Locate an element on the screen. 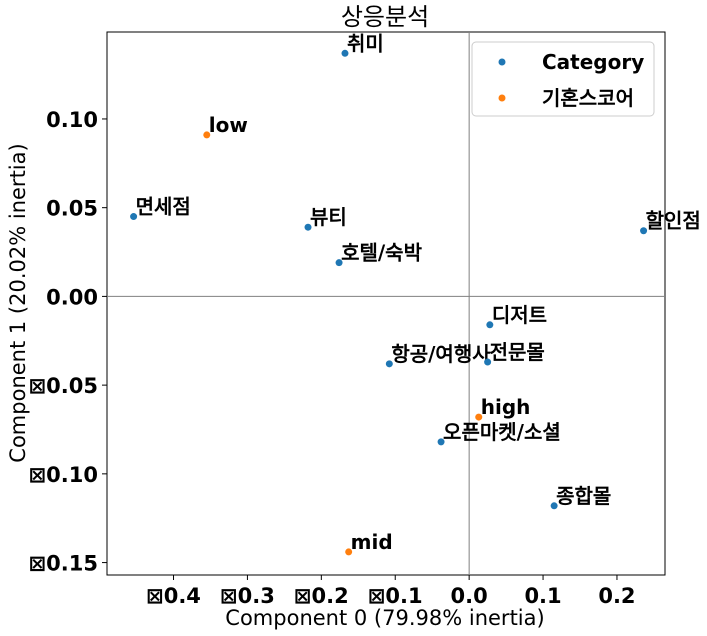 The image size is (707, 636). x-tick-label: ⊠0.2 is located at coordinates (321, 596).